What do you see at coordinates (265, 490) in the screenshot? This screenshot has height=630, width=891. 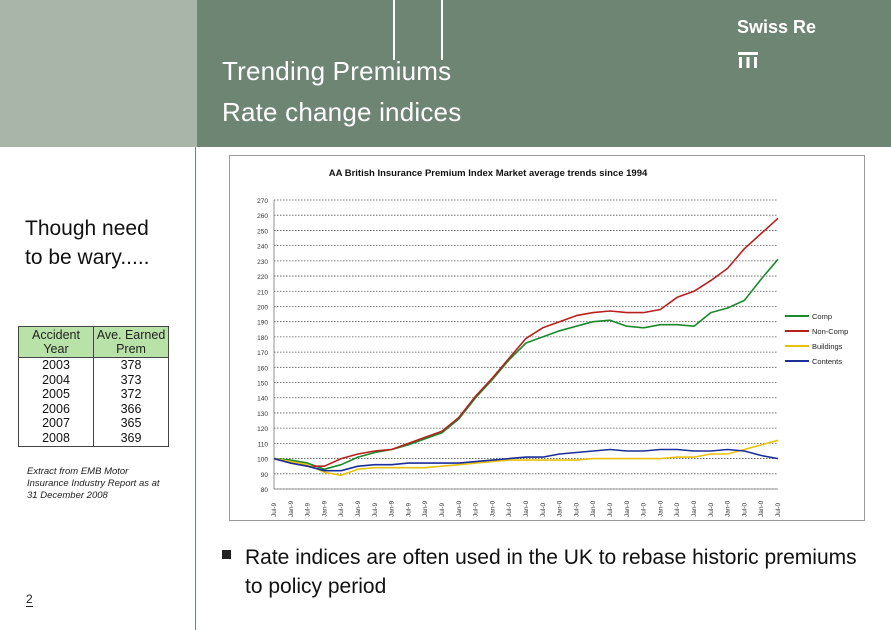 I see `y-tick-label: 80` at bounding box center [265, 490].